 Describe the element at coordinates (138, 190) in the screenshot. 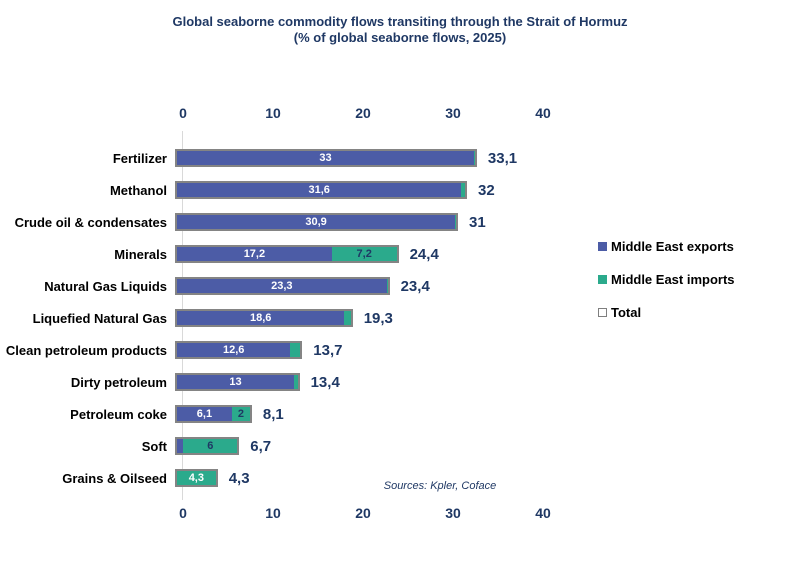

I see `category-label: Methanol` at that location.